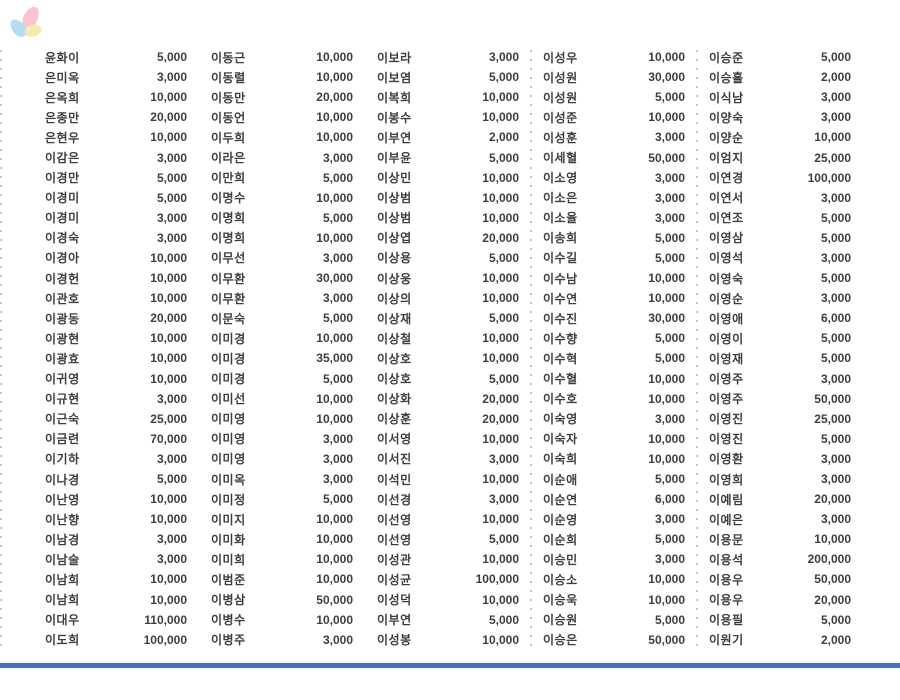 The width and height of the screenshot is (900, 700). What do you see at coordinates (726, 338) in the screenshot?
I see `donor-name: 이영이` at bounding box center [726, 338].